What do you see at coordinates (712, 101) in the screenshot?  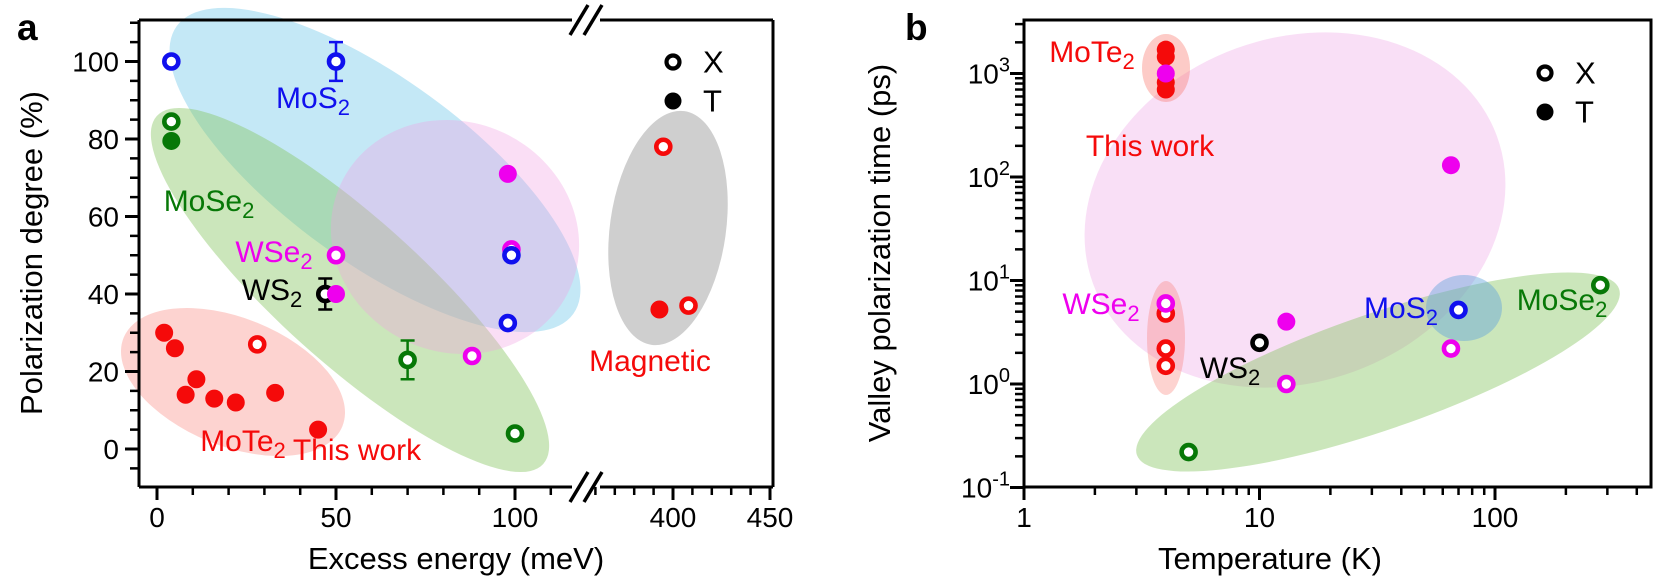 I see `legend-label-T: T` at bounding box center [712, 101].